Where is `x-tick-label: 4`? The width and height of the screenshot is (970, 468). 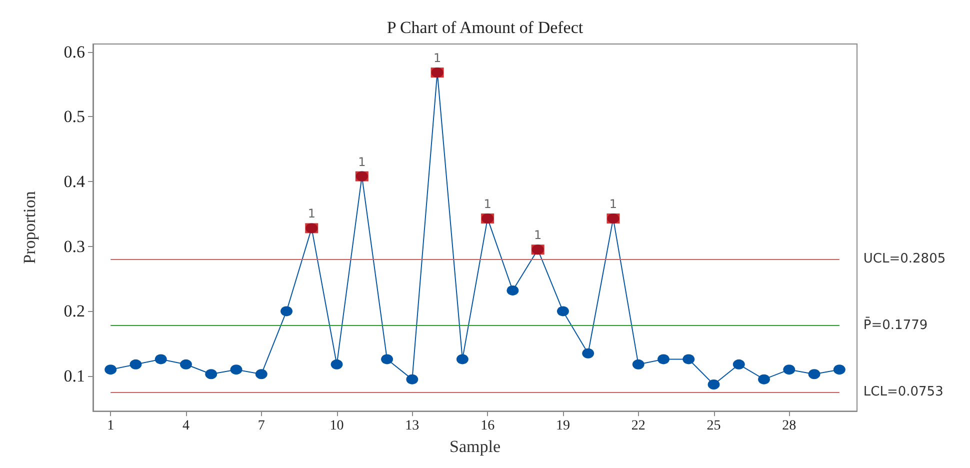
x-tick-label: 4 is located at coordinates (186, 426).